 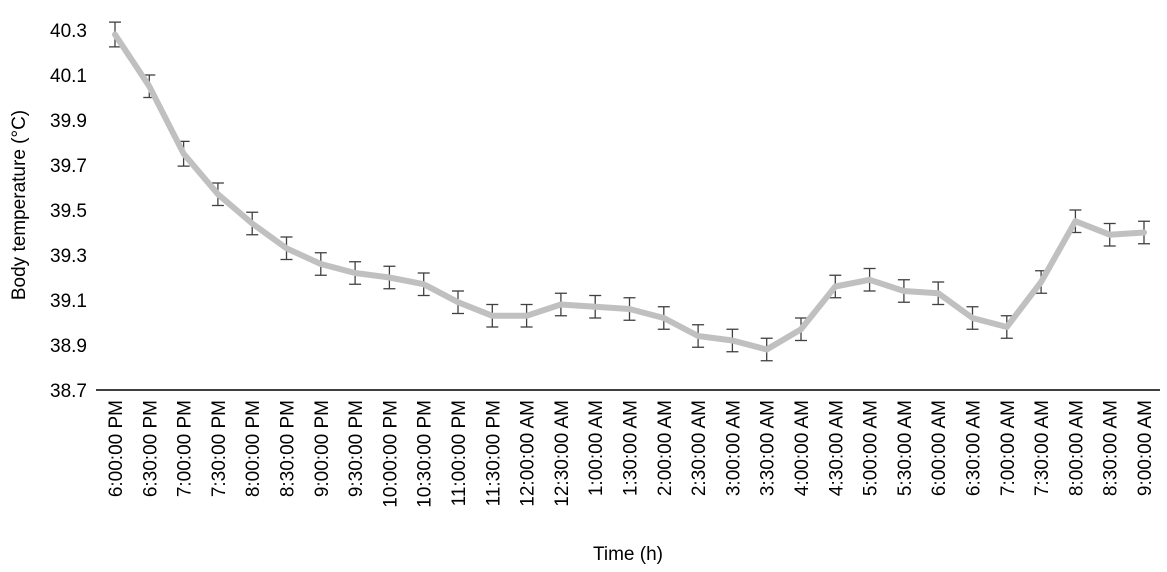 I want to click on x-tick-label: 7:00:00 AM, so click(x=1008, y=448).